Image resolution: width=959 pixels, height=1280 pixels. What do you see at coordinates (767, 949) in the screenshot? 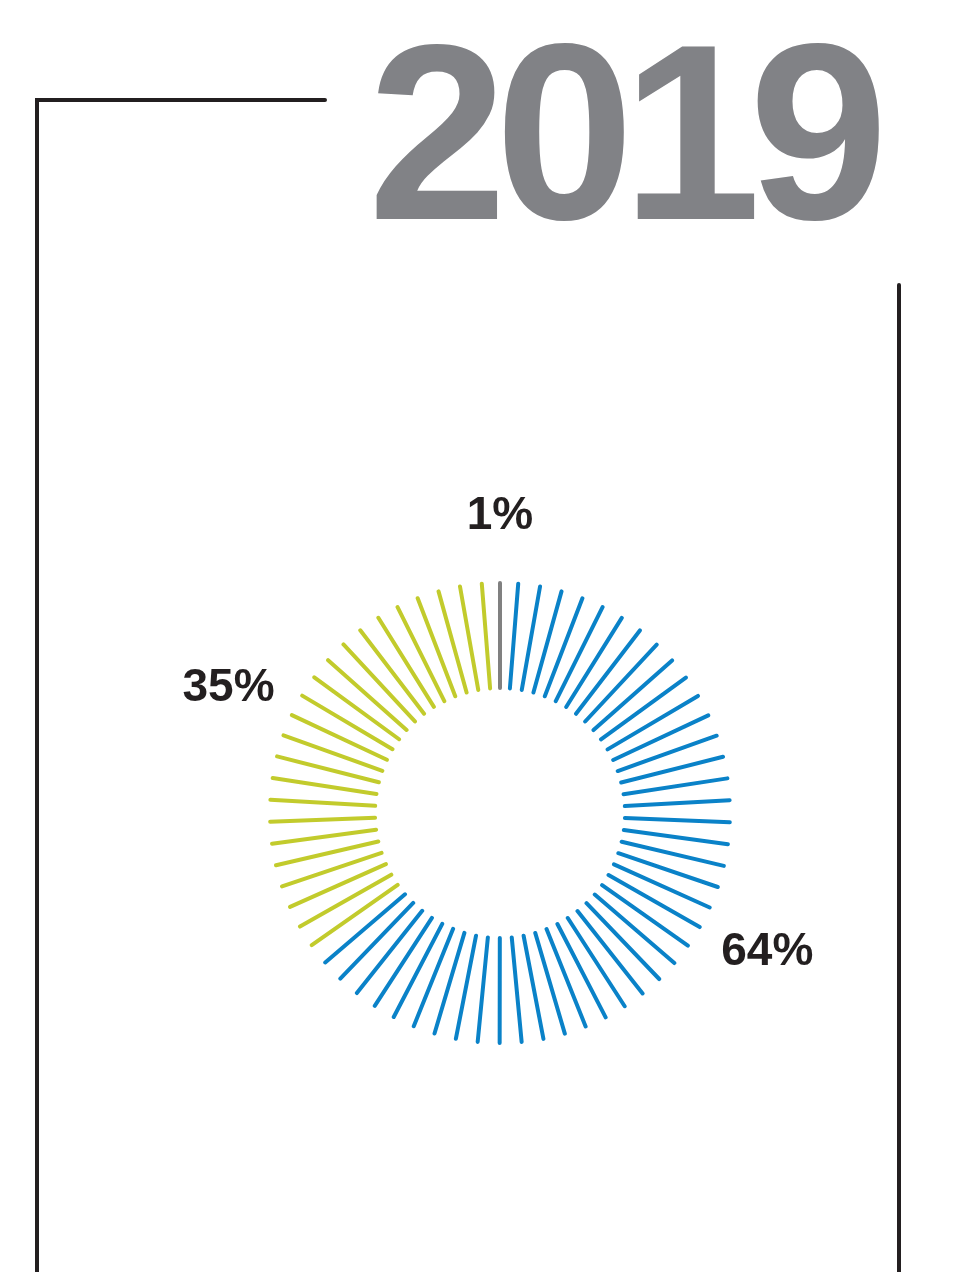
I see `data-label: 64%` at bounding box center [767, 949].